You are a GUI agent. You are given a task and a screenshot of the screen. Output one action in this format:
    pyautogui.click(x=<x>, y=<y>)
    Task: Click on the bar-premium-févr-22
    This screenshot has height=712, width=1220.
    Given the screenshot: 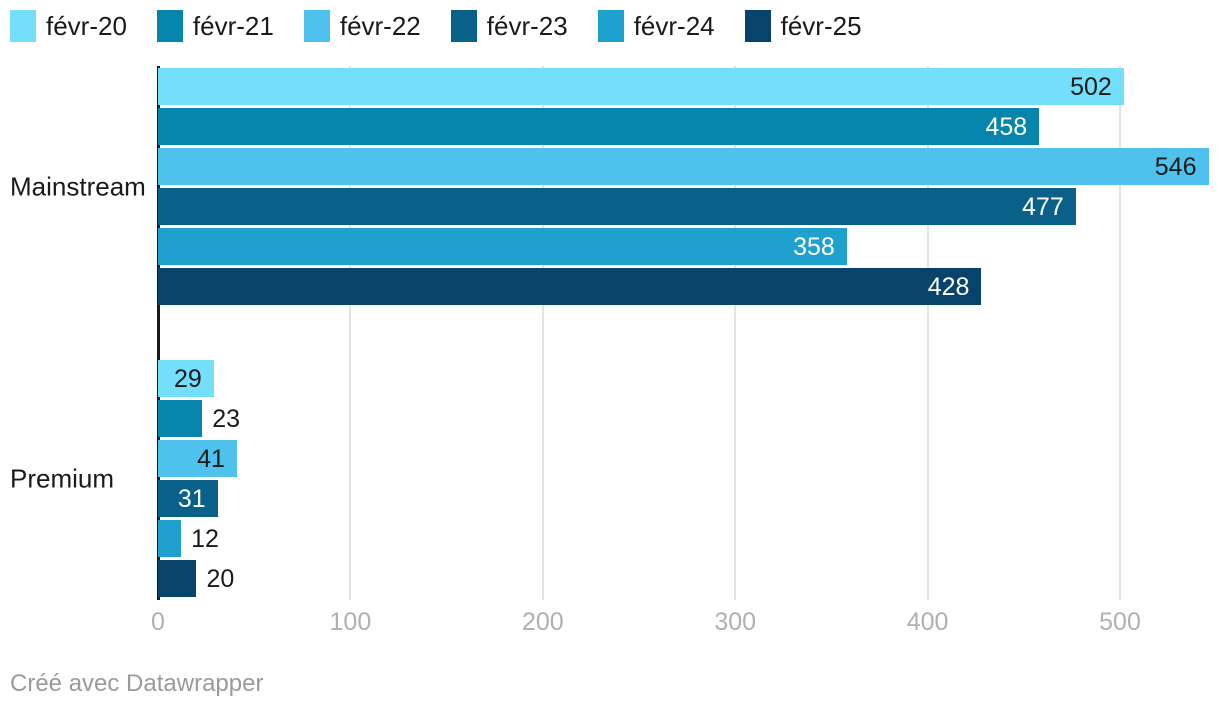 What is the action you would take?
    pyautogui.click(x=197, y=458)
    